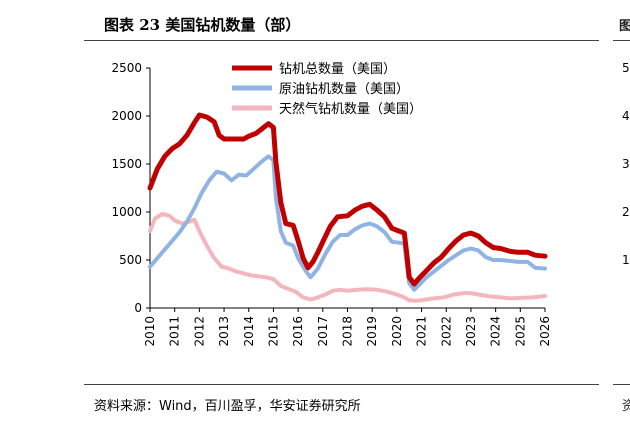 The height and width of the screenshot is (423, 630). What do you see at coordinates (350, 109) in the screenshot?
I see `legend-label-3: 天然气钻机数量（美国）` at bounding box center [350, 109].